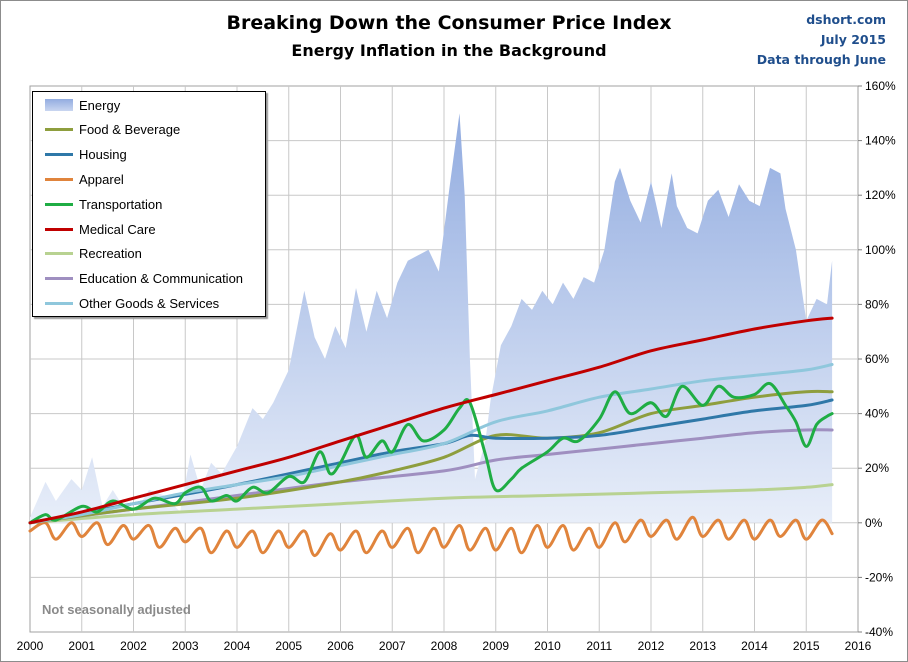 Image resolution: width=908 pixels, height=662 pixels. I want to click on source-date: July 2015, so click(853, 39).